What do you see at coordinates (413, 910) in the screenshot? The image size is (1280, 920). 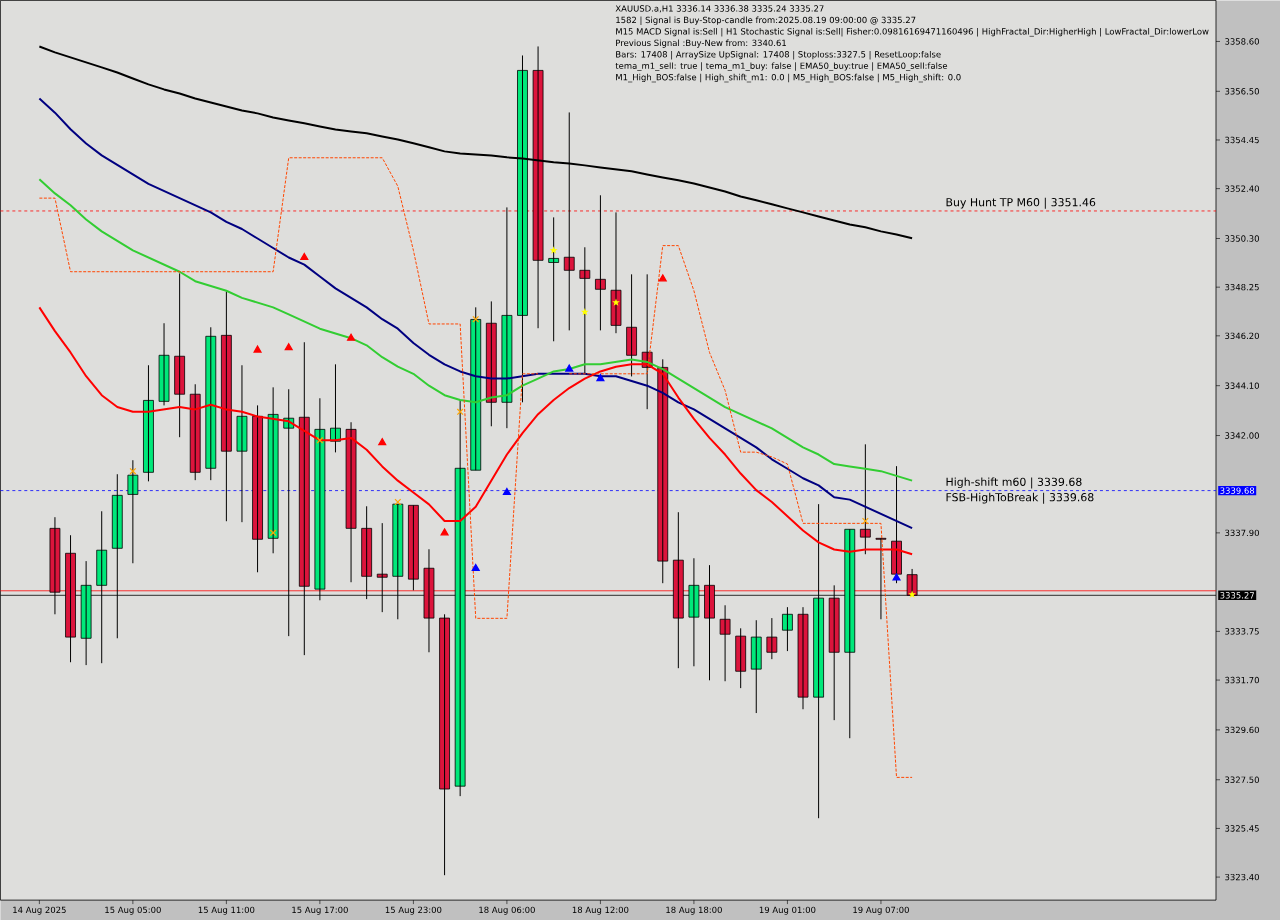 I see `x-tick-label: 15 Aug 23:00` at bounding box center [413, 910].